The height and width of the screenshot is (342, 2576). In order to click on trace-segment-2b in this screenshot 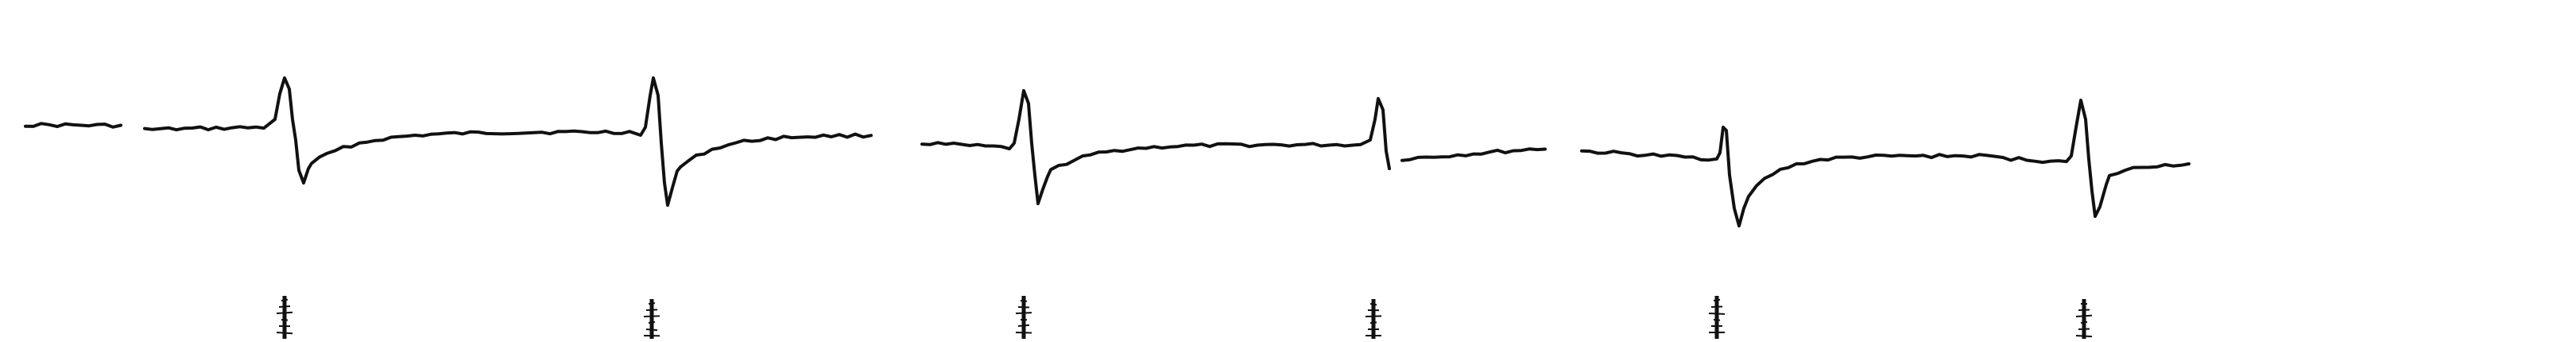, I will do `click(1473, 154)`.